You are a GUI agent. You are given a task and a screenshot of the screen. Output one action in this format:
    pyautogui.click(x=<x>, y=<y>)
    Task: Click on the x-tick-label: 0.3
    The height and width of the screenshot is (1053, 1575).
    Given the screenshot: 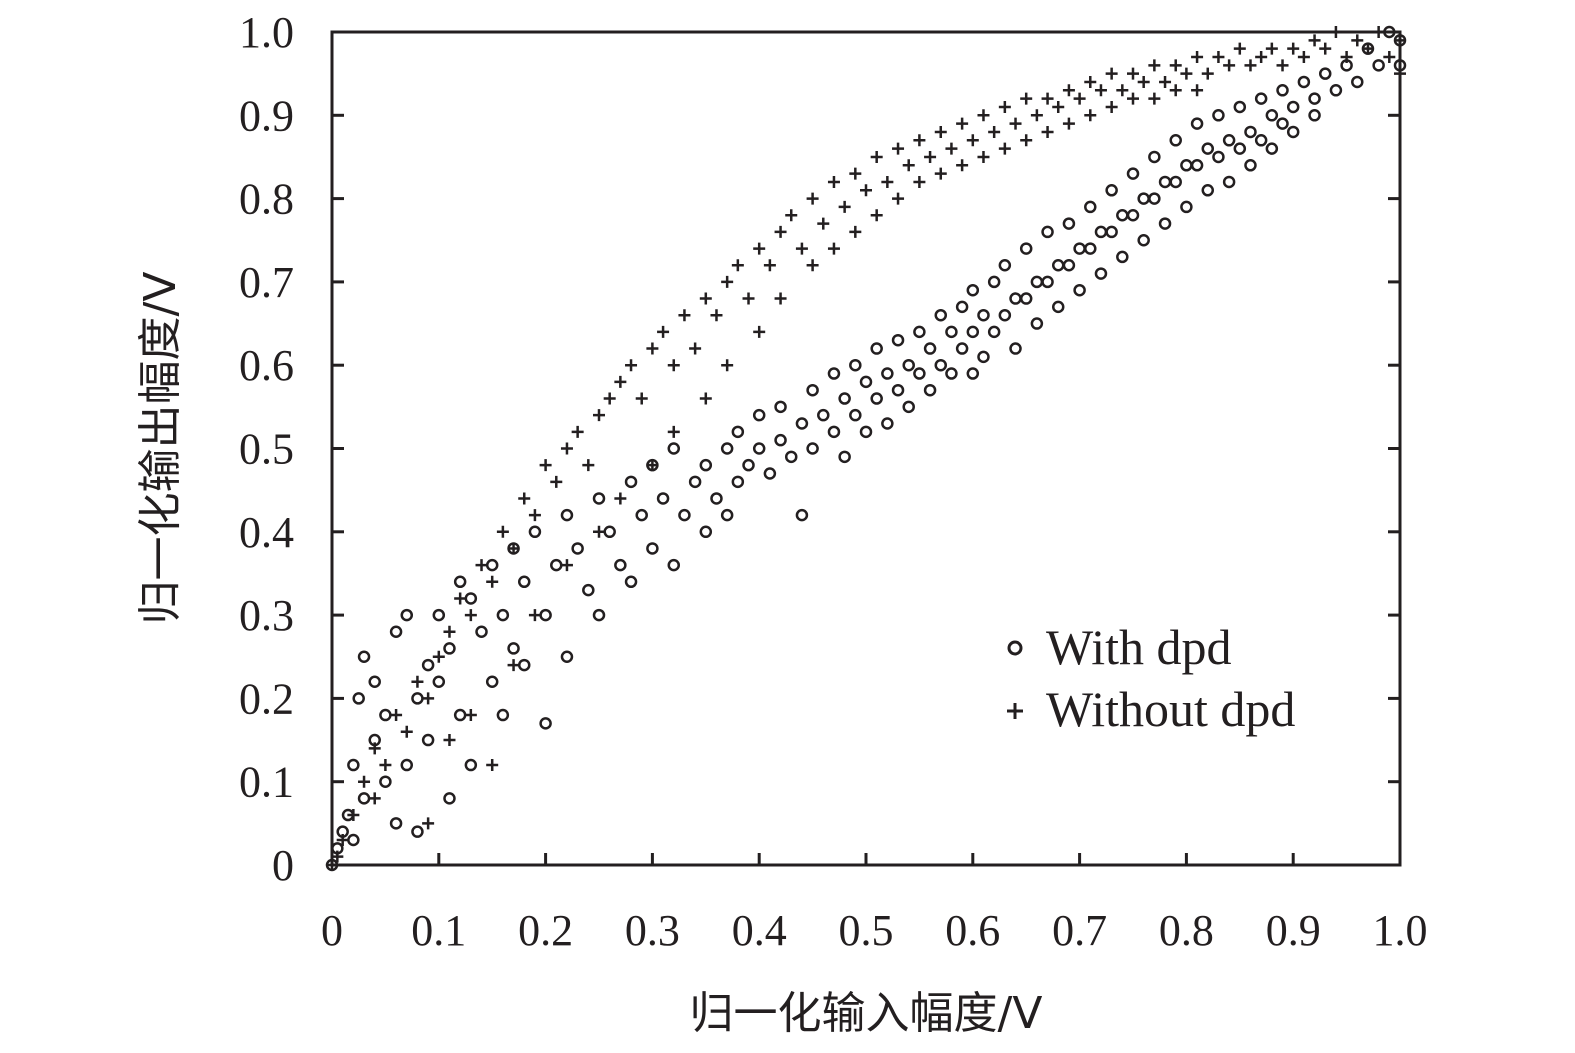 What is the action you would take?
    pyautogui.click(x=652, y=930)
    